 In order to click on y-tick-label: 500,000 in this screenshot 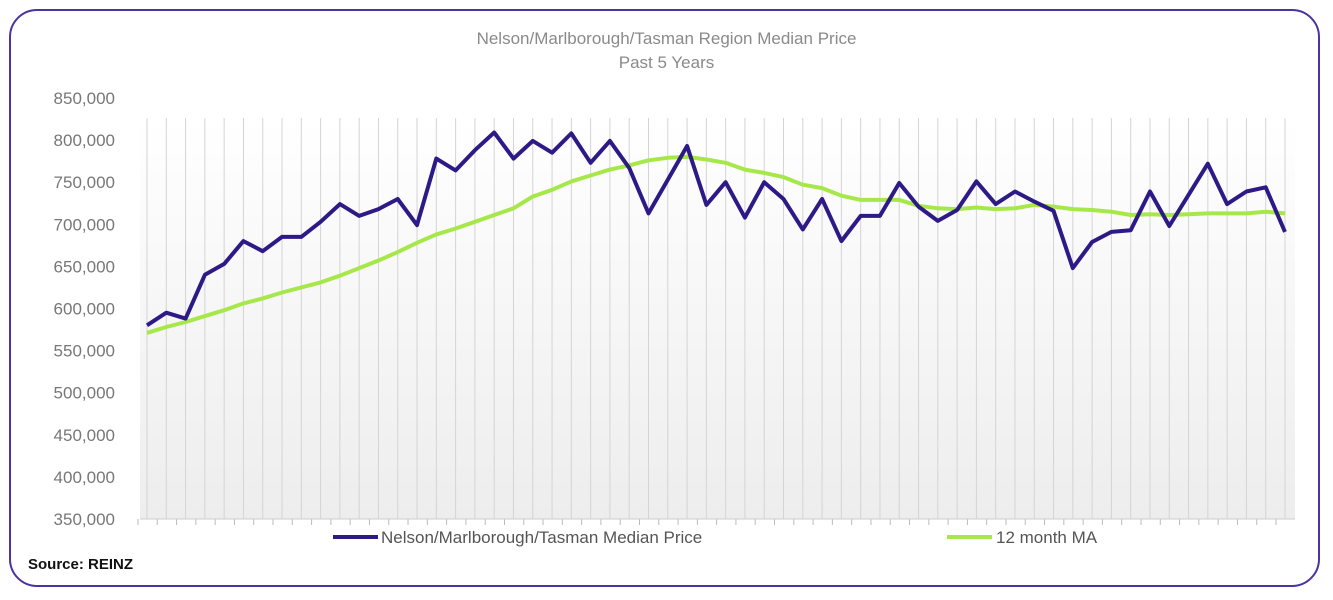, I will do `click(84, 393)`.